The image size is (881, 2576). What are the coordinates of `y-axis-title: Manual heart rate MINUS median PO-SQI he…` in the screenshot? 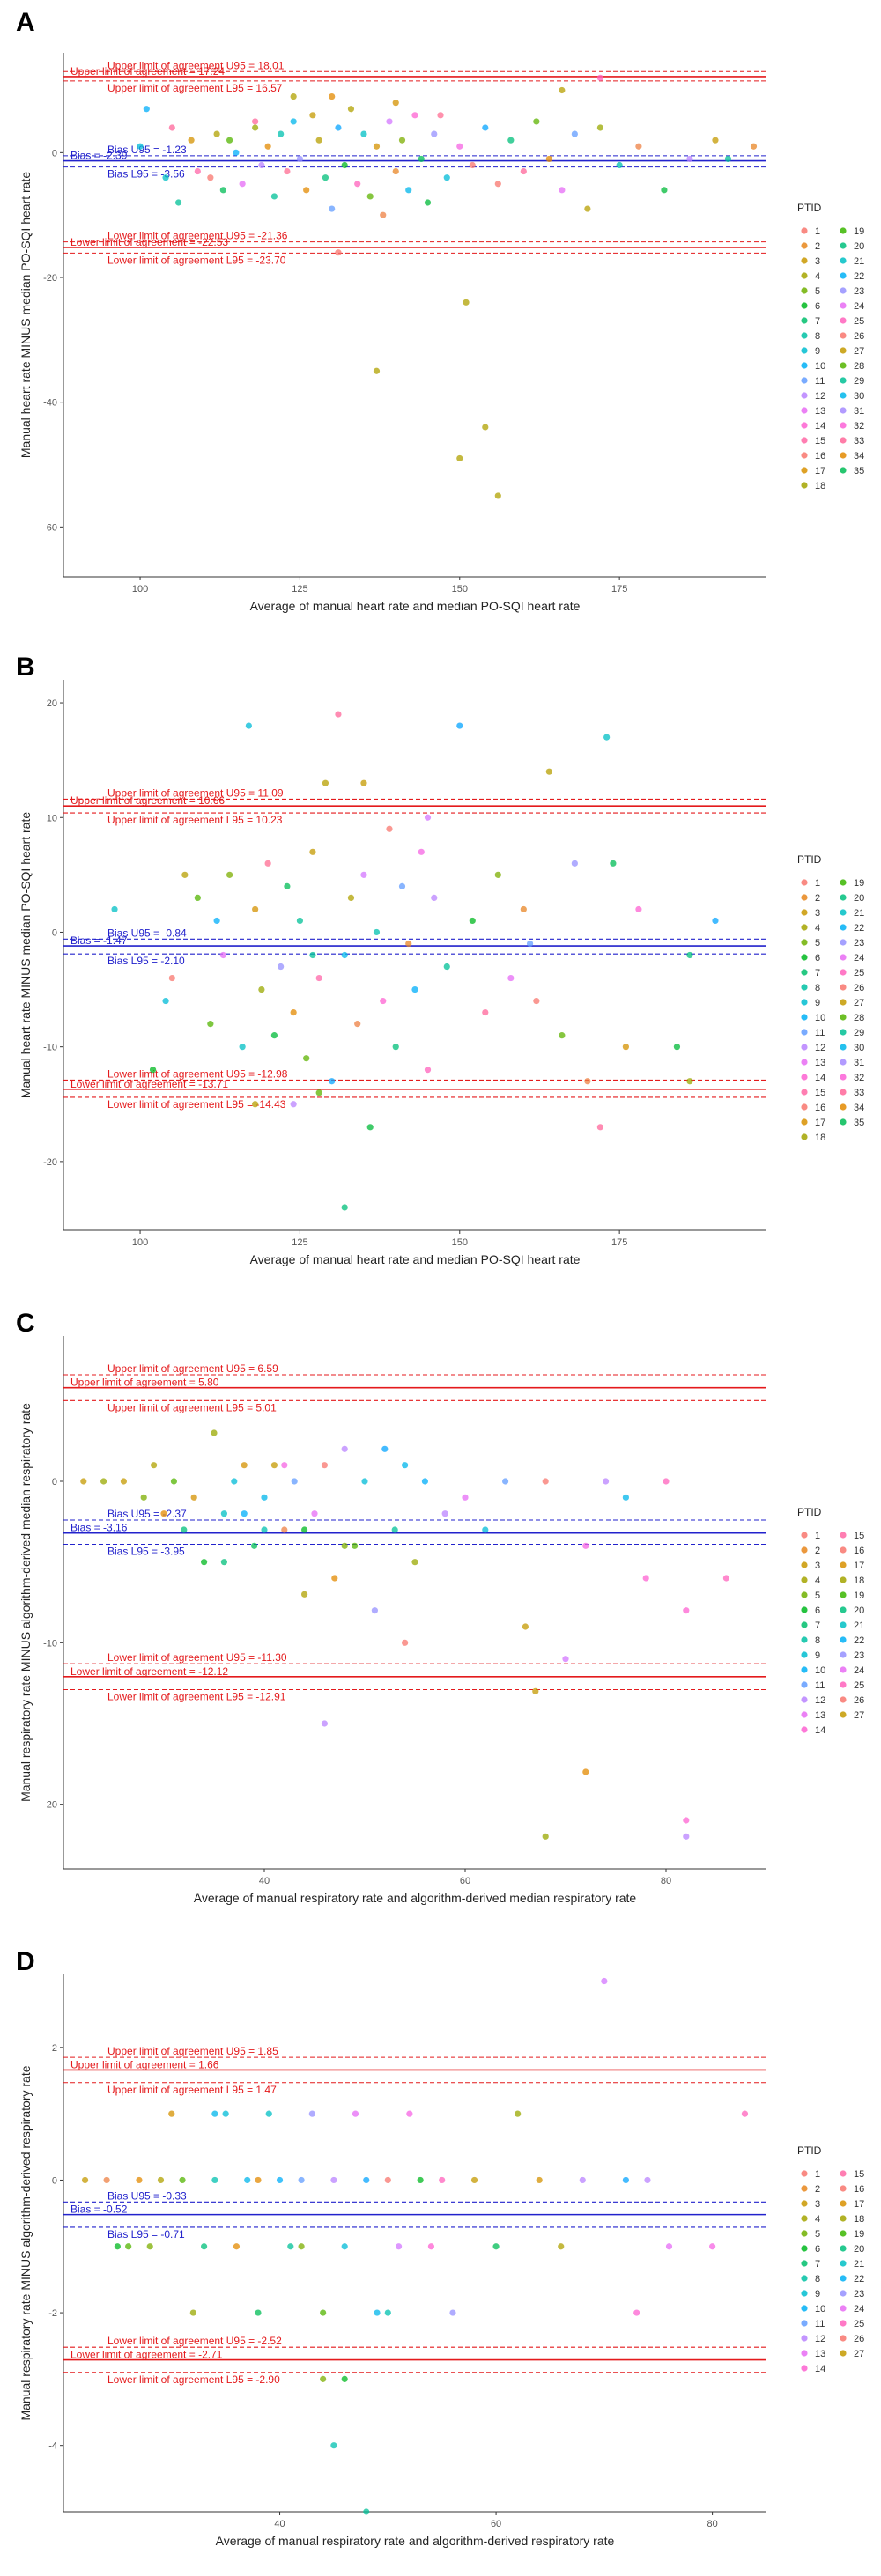 It's located at (26, 315).